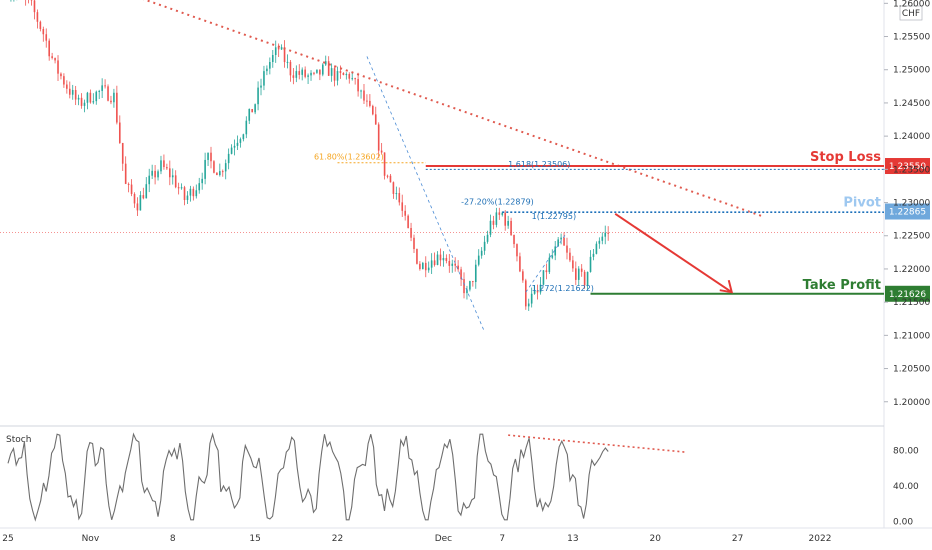  I want to click on price-axis-panel, so click(908, 275).